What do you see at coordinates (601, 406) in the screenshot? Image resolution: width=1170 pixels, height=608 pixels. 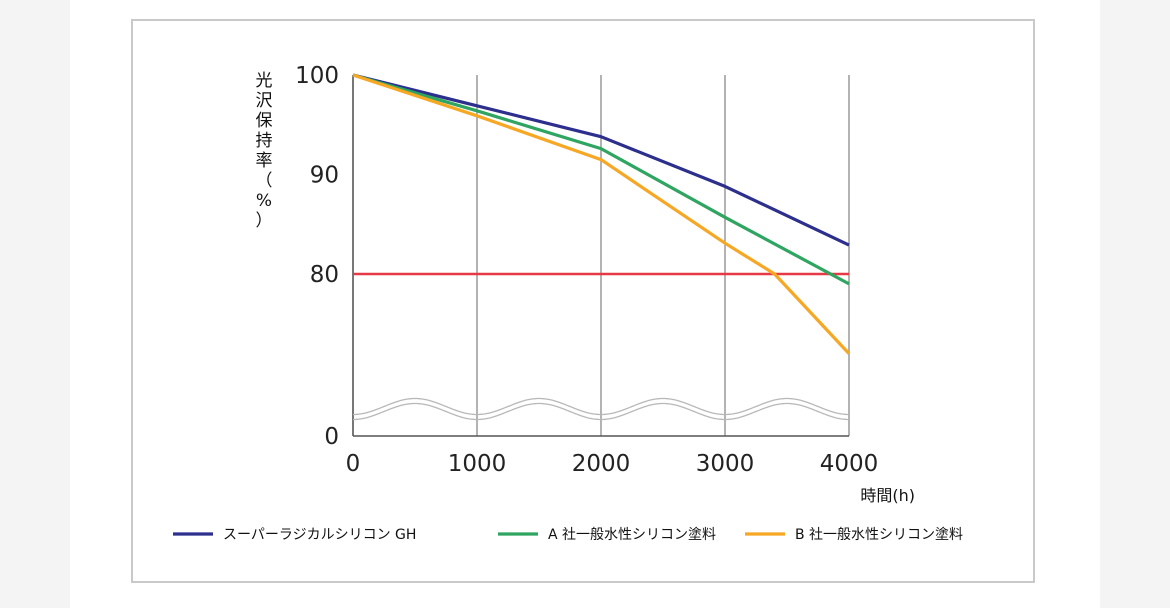 I see `axis-break-wave-upper` at bounding box center [601, 406].